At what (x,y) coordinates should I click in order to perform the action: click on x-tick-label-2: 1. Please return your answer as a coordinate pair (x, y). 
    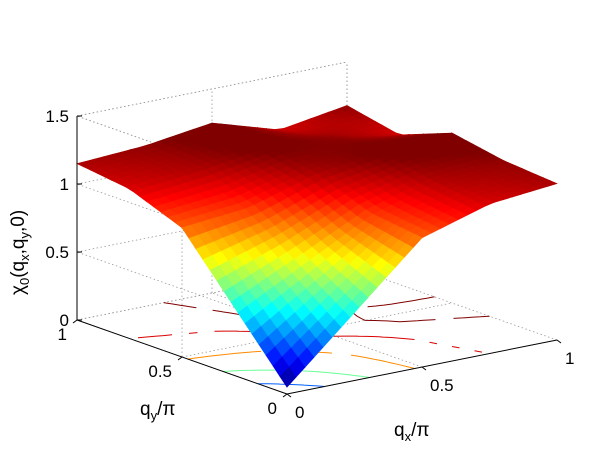
    Looking at the image, I should click on (569, 358).